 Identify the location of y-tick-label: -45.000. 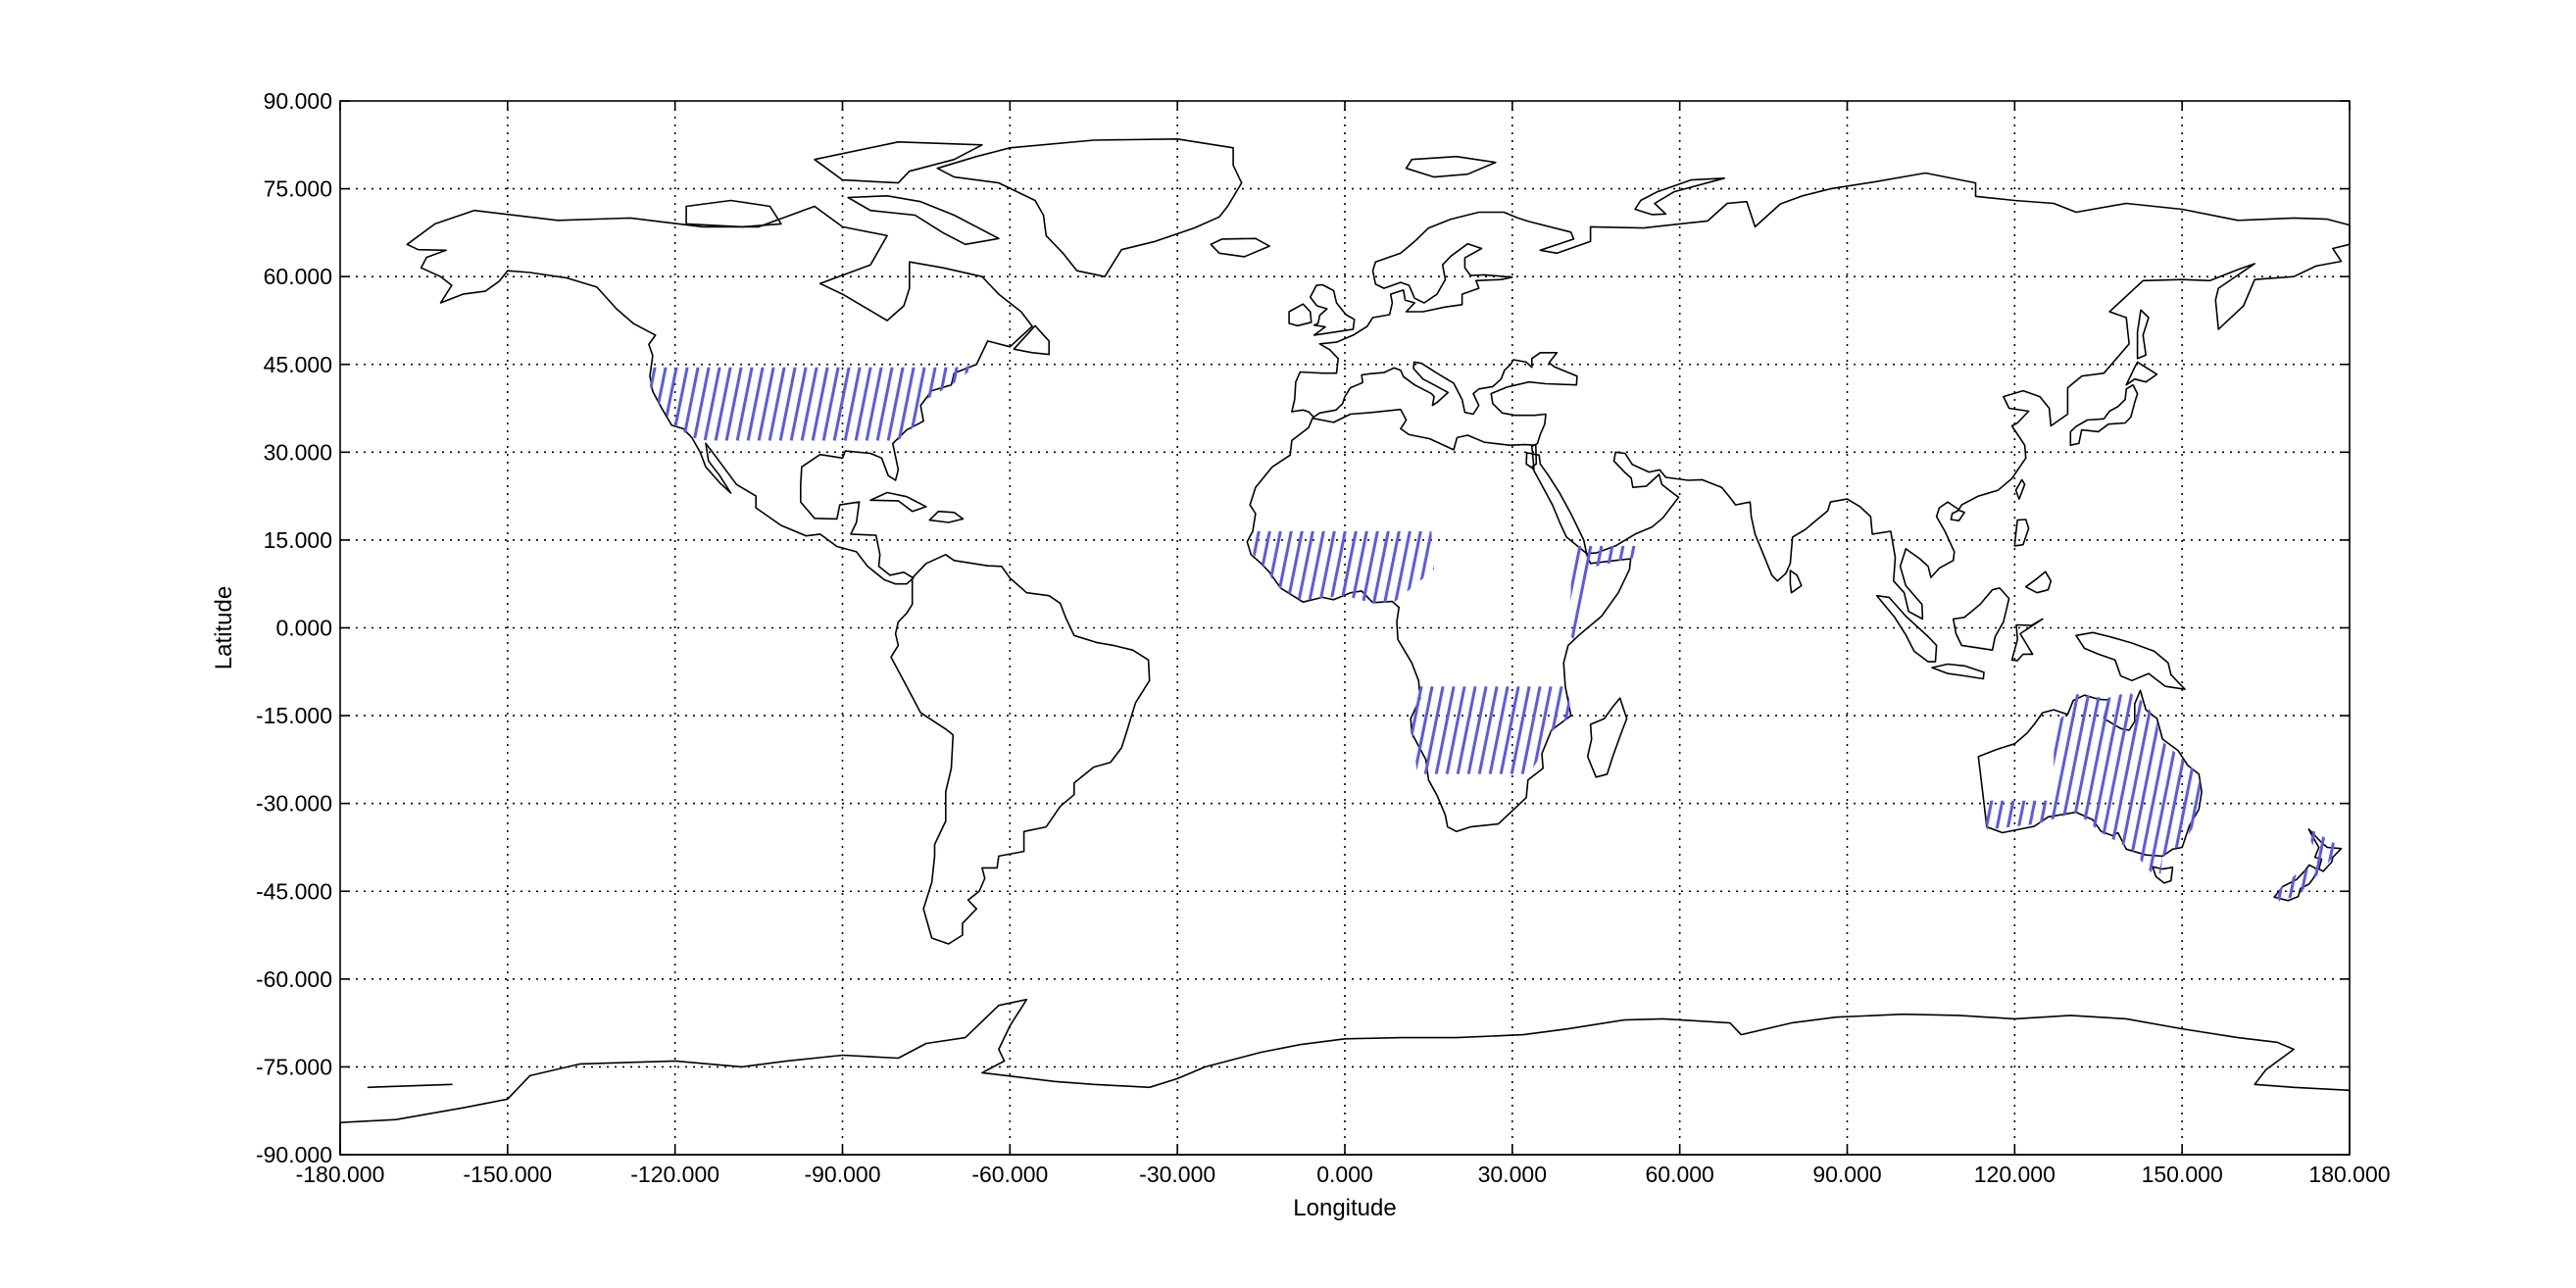
(294, 891).